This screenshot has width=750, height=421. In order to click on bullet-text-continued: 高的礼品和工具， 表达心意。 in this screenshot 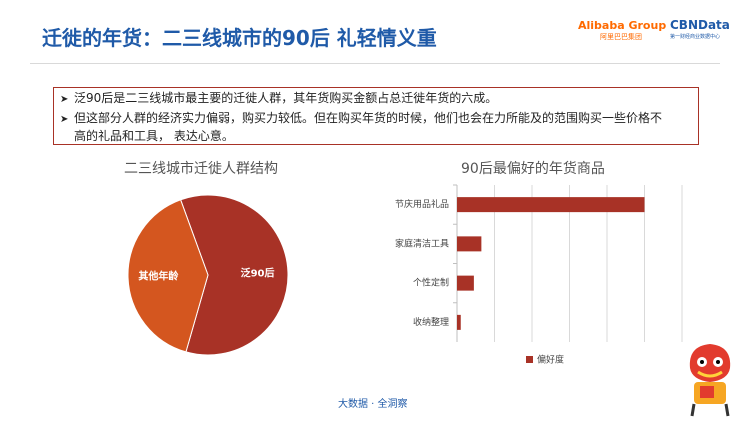, I will do `click(154, 136)`.